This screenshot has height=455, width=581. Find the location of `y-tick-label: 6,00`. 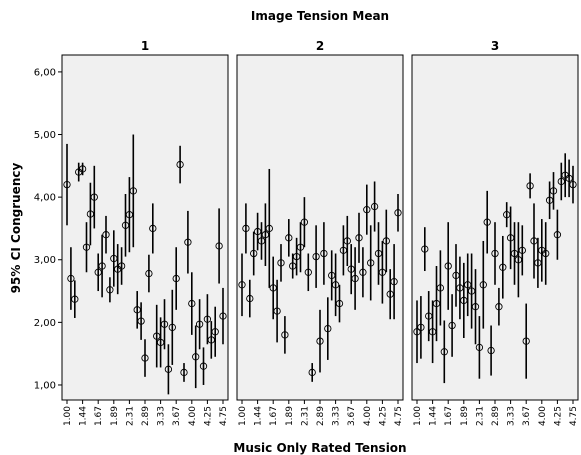

y-tick-label: 6,00 is located at coordinates (45, 72).